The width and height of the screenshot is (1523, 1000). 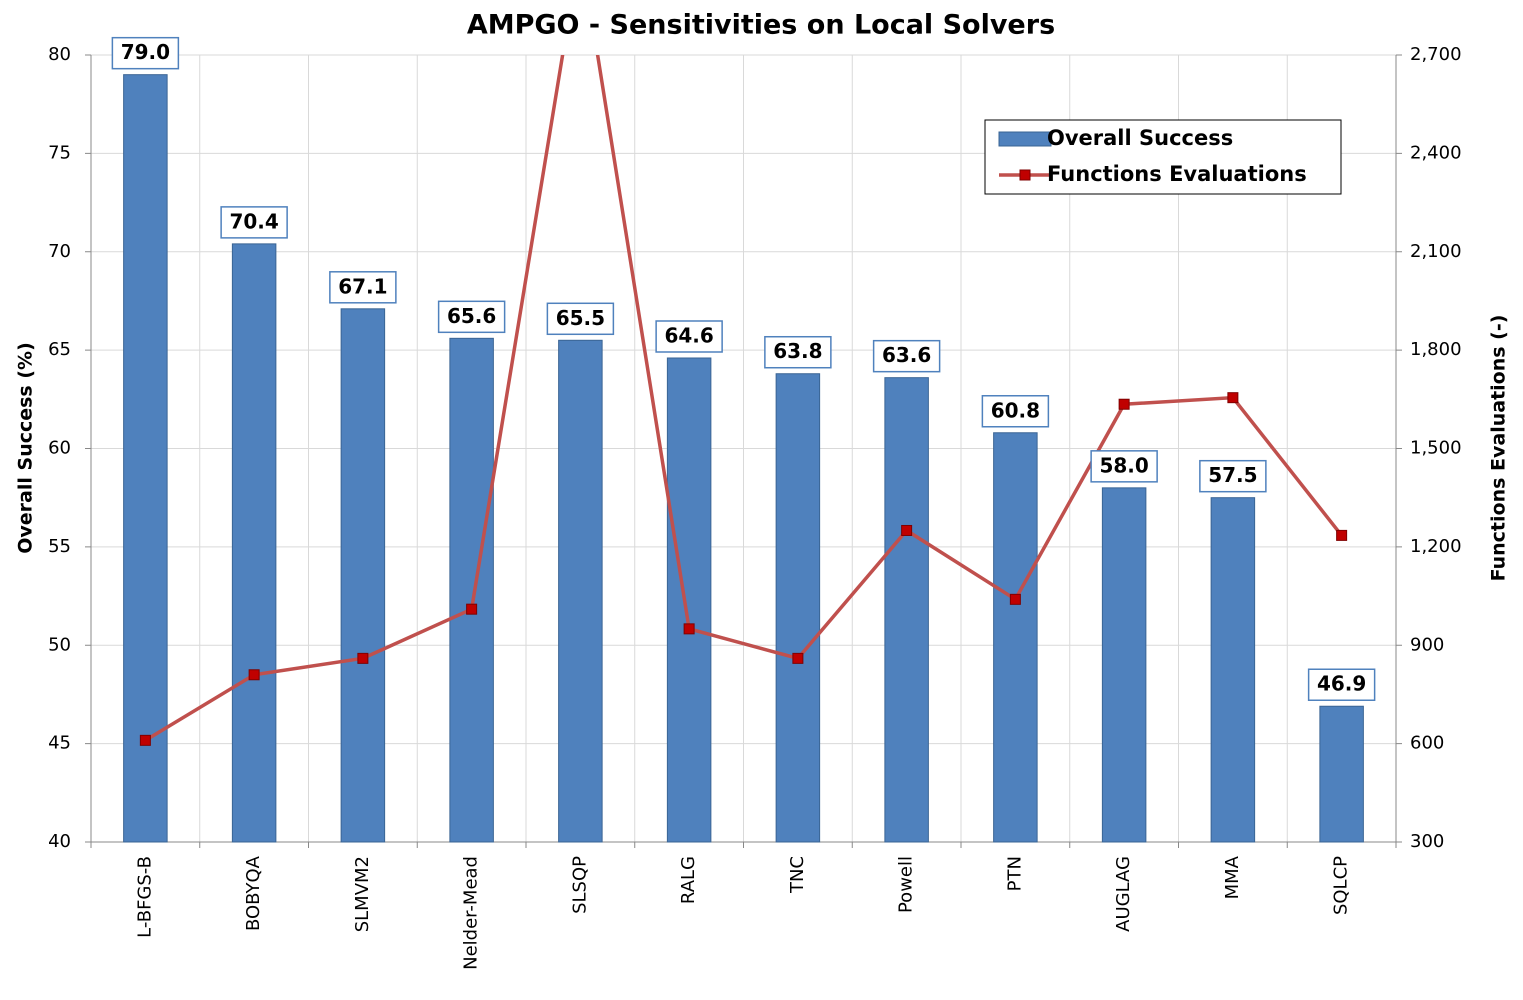 I want to click on x-tick-label: Powell, so click(x=906, y=884).